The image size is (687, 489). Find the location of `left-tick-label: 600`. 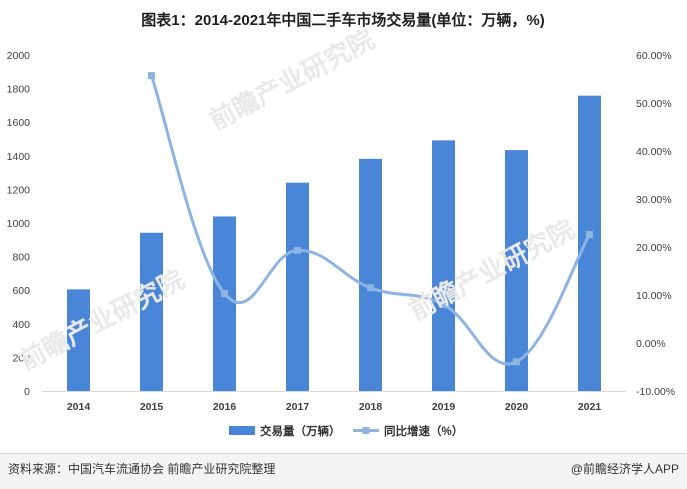

left-tick-label: 600 is located at coordinates (21, 291).